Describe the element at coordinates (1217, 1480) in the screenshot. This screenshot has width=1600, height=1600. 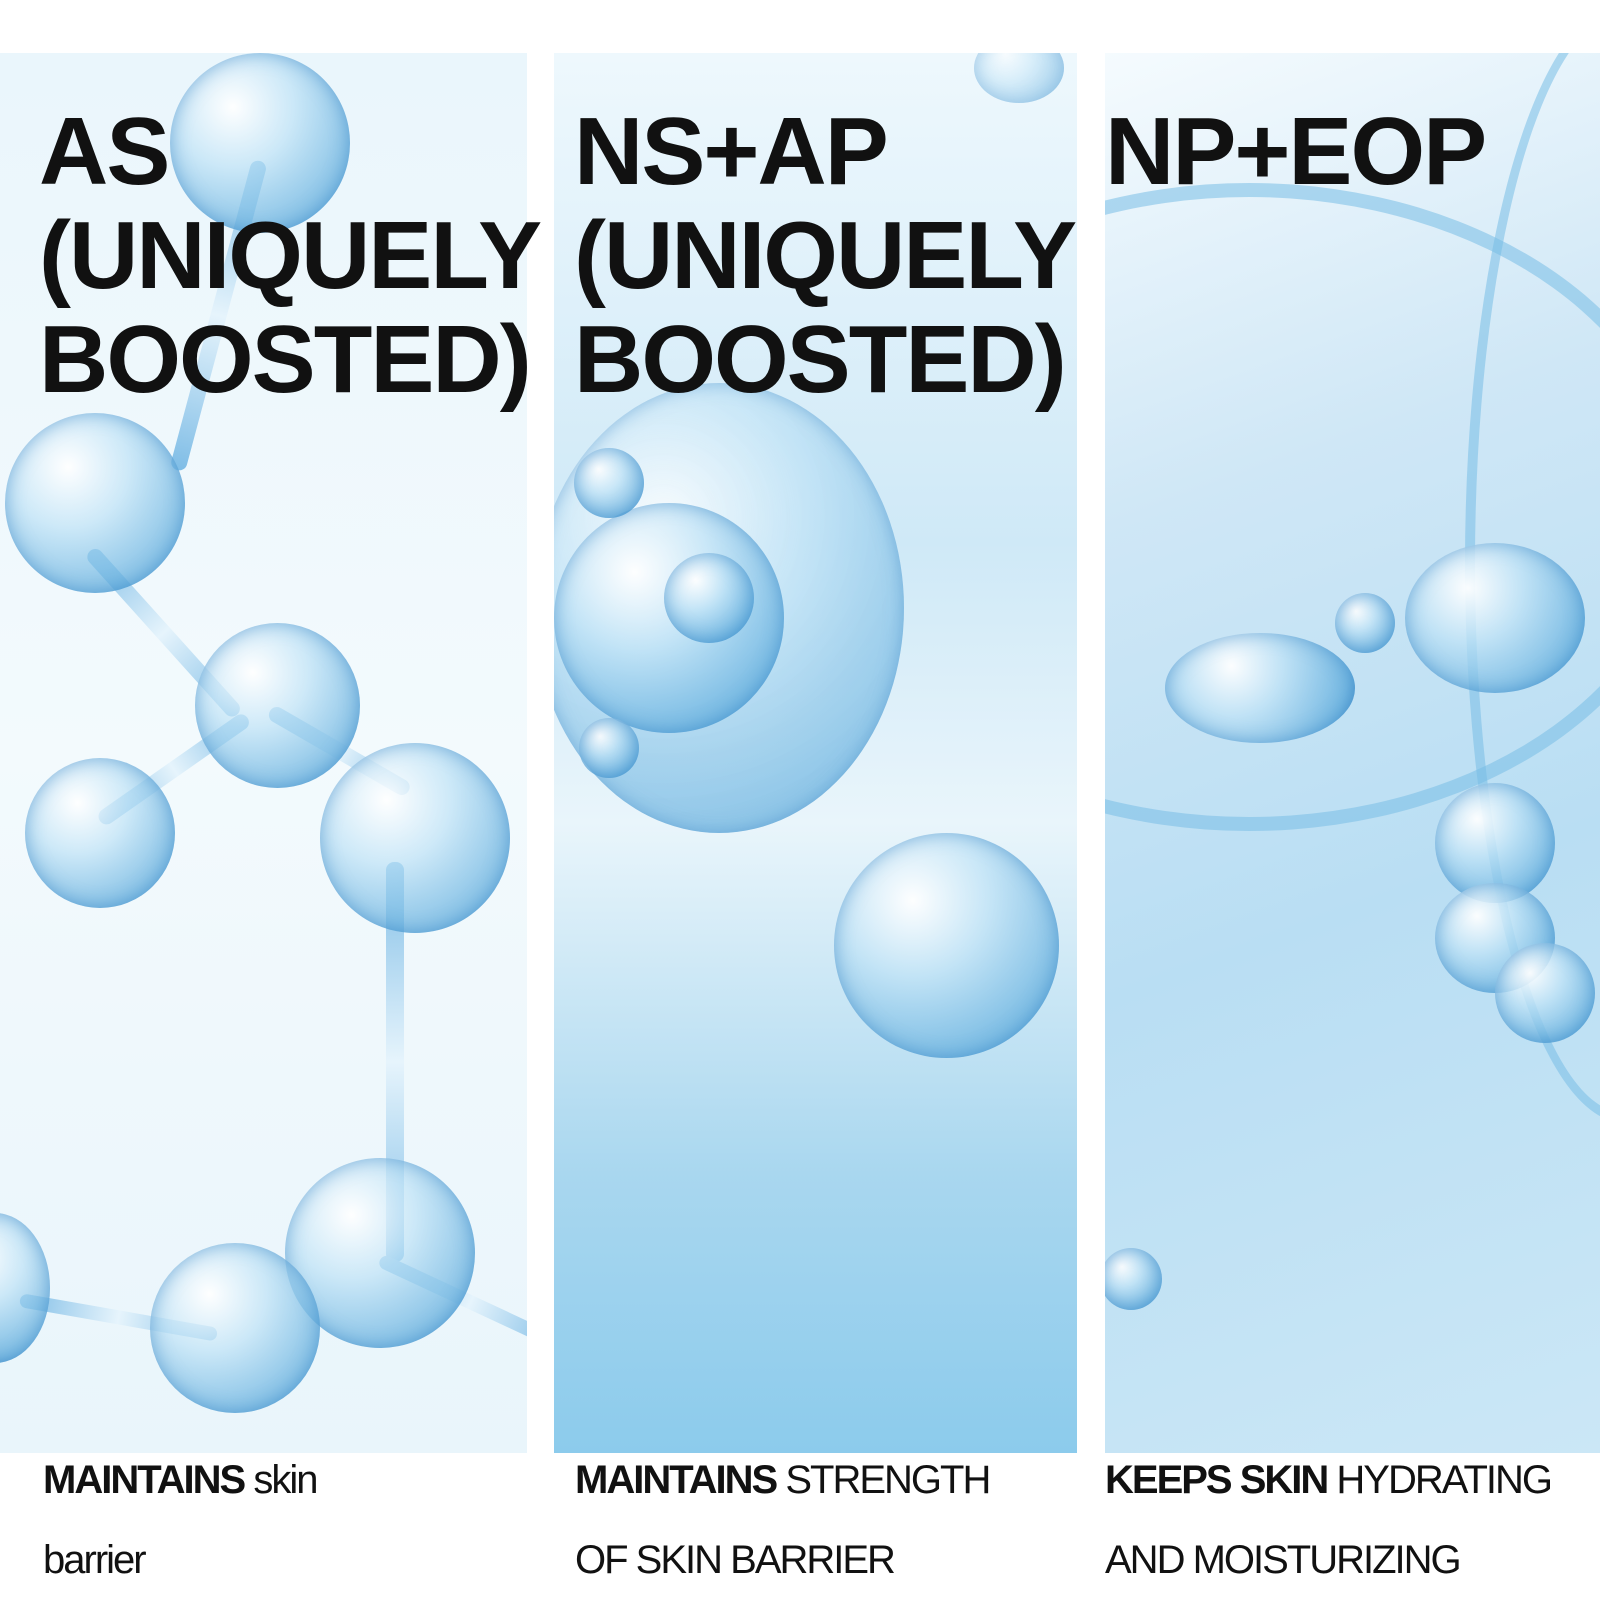
I see `caption-bold: KEEPS SKIN` at that location.